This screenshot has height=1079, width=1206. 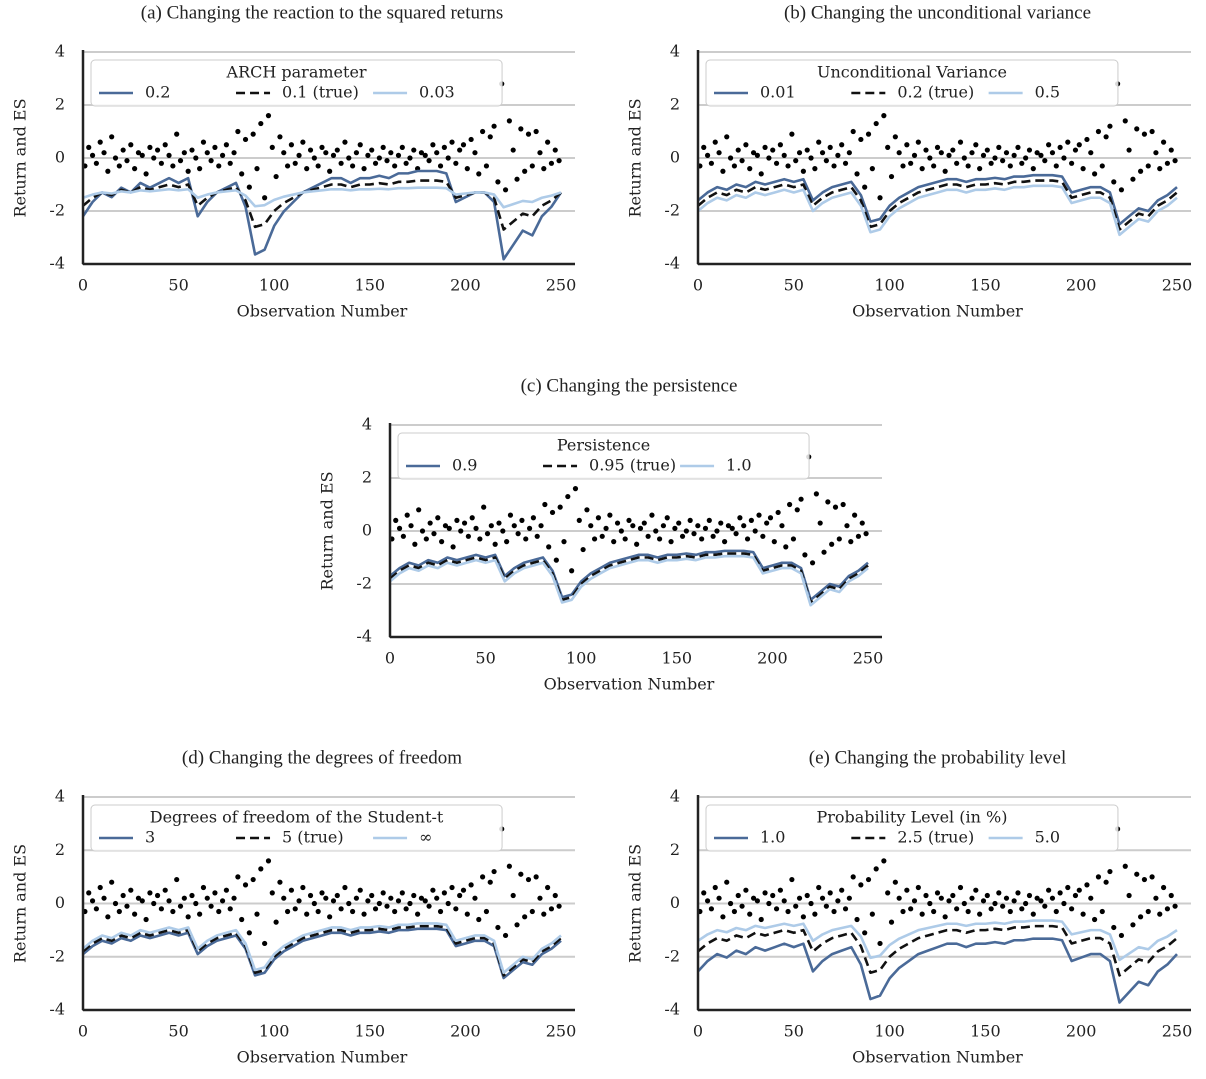 What do you see at coordinates (57, 955) in the screenshot?
I see `y-tick-label: -2` at bounding box center [57, 955].